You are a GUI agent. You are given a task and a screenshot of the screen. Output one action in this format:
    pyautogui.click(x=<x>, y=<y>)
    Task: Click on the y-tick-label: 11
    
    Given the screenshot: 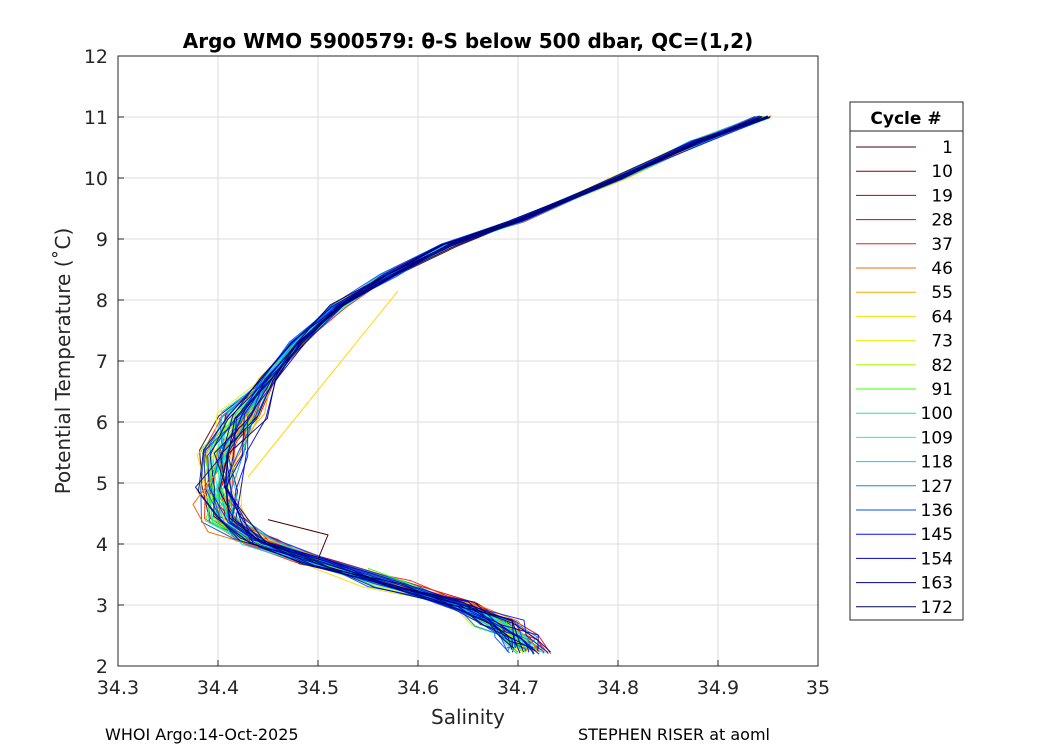 What is the action you would take?
    pyautogui.click(x=96, y=118)
    